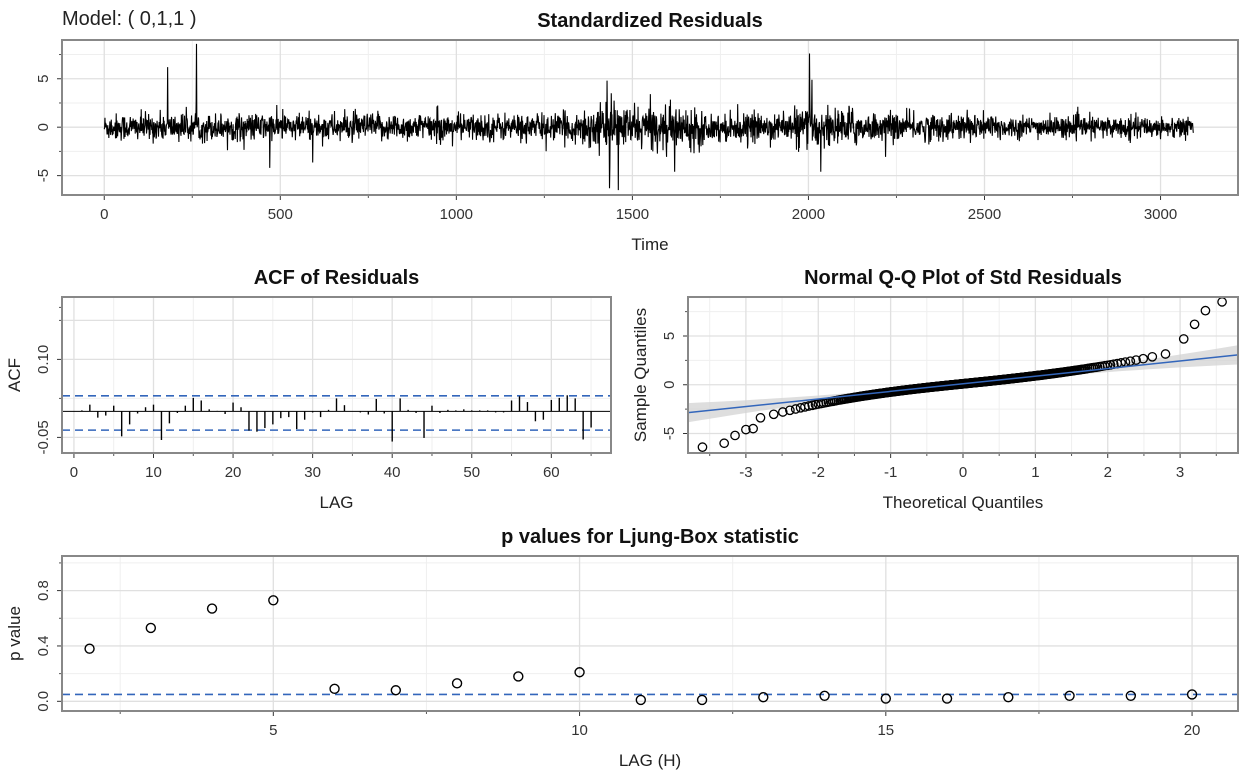 This screenshot has height=775, width=1254. What do you see at coordinates (963, 384) in the screenshot?
I see `qq-reference-line` at bounding box center [963, 384].